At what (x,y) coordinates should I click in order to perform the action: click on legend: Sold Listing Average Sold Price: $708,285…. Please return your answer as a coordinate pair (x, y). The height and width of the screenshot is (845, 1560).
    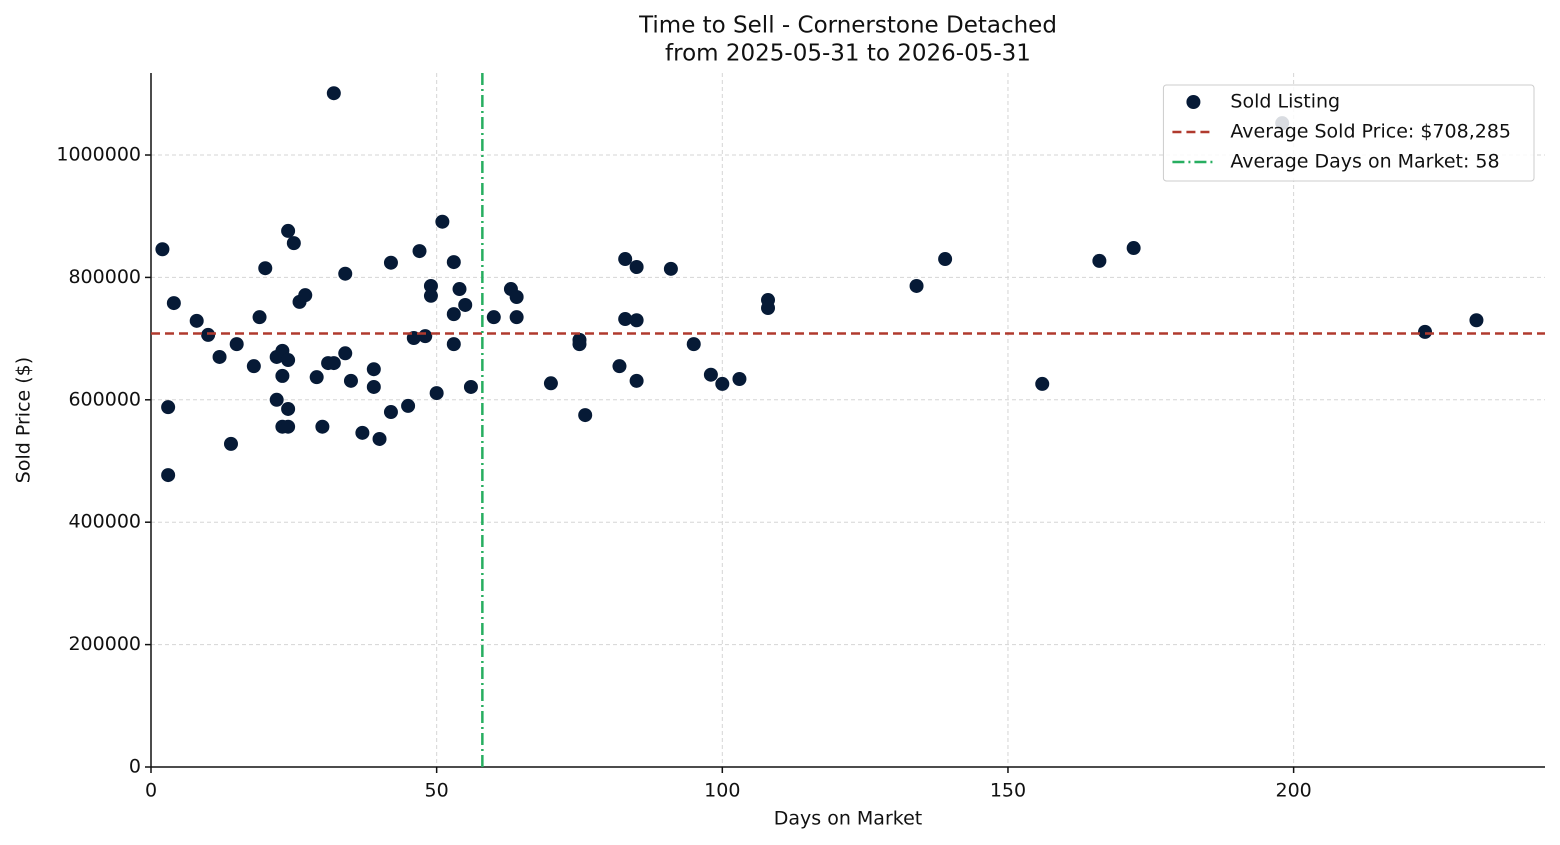
    Looking at the image, I should click on (1348, 133).